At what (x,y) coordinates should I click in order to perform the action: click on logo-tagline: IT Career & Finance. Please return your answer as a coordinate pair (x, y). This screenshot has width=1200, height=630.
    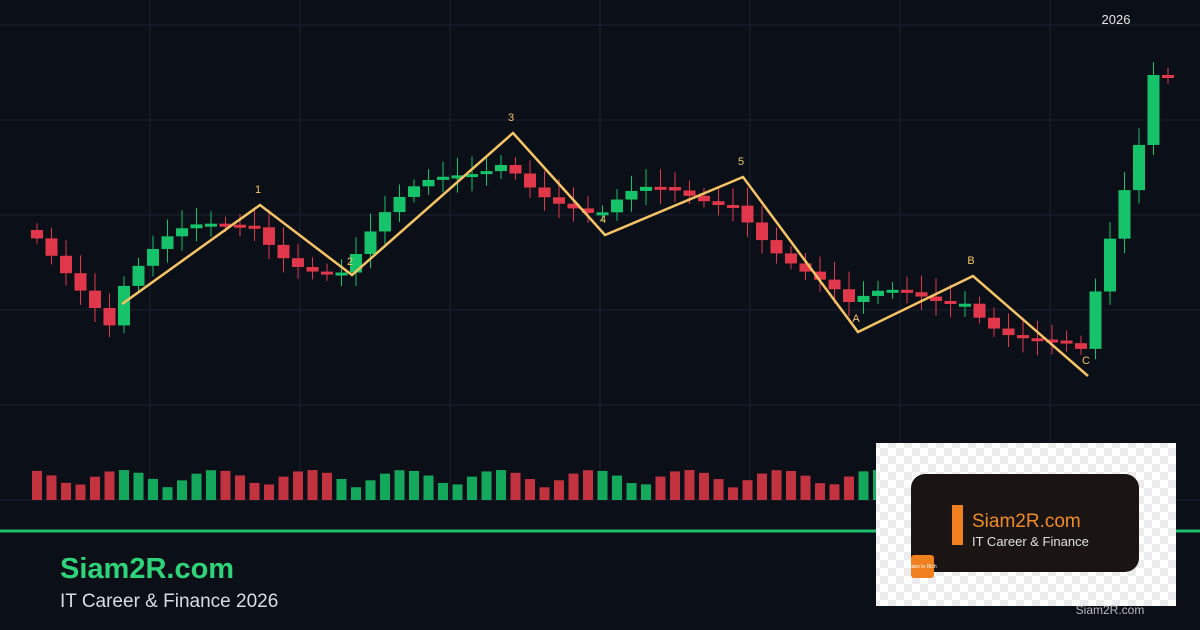
    Looking at the image, I should click on (1030, 541).